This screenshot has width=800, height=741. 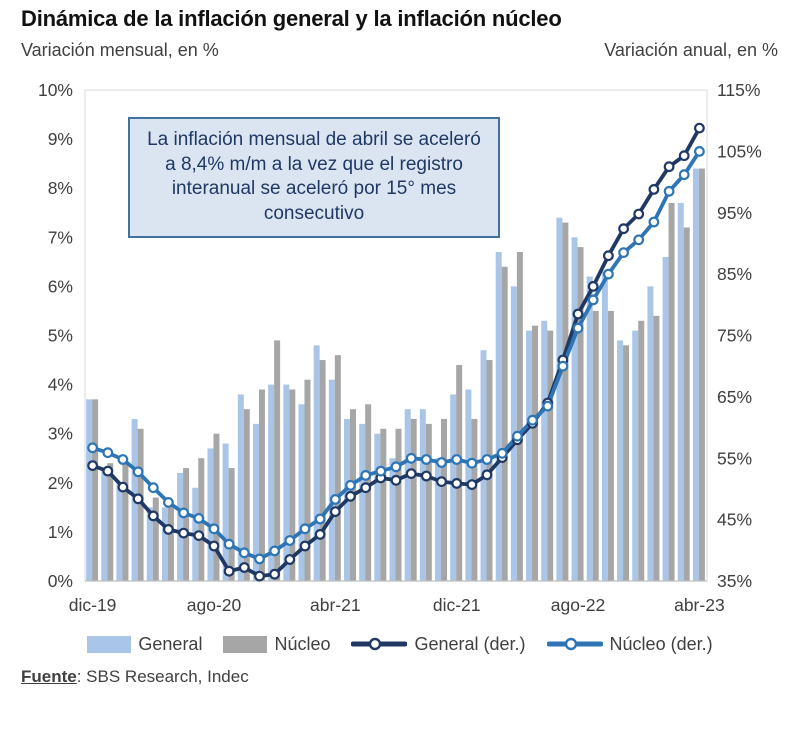 What do you see at coordinates (661, 643) in the screenshot?
I see `legend-label-nucleo-der: Núcleo (der.)` at bounding box center [661, 643].